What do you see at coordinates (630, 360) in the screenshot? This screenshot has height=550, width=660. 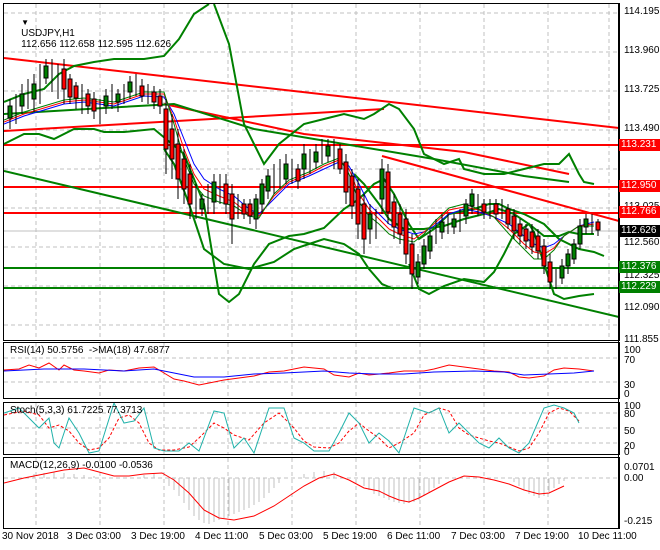 I see `rsi-tick: 70` at bounding box center [630, 360].